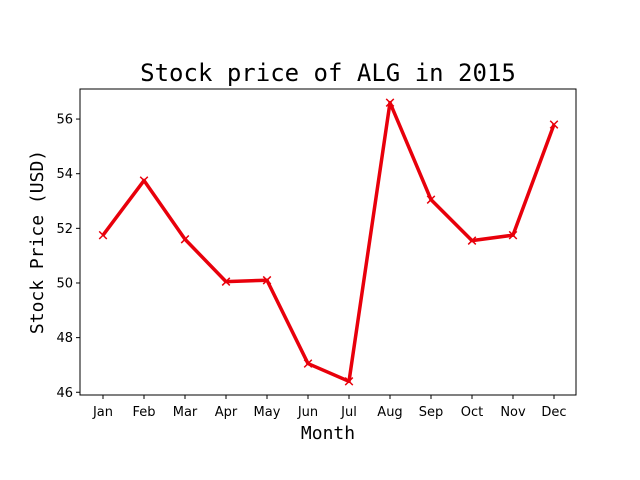 The image size is (640, 480). I want to click on y-tick-label: 46, so click(64, 393).